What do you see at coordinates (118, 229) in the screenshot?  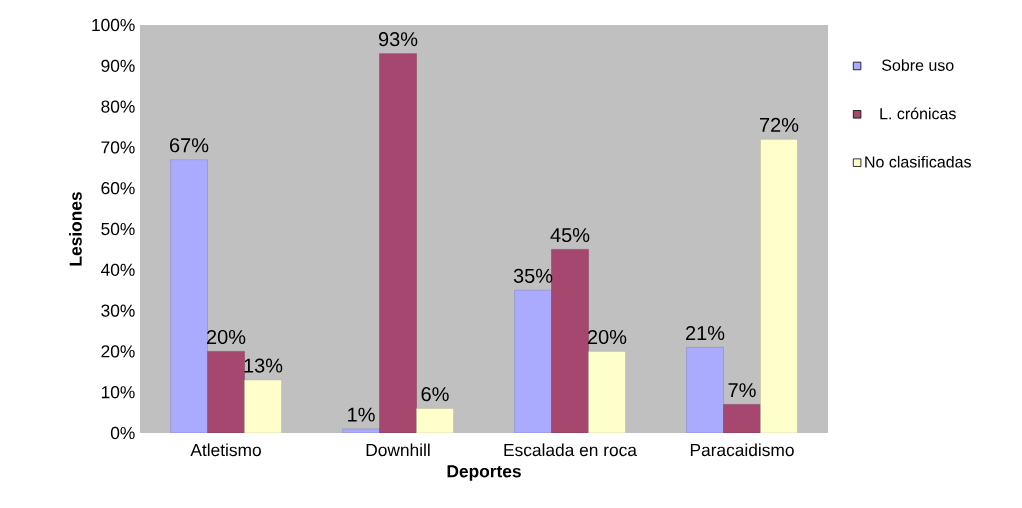 I see `y-tick-label: 50%` at bounding box center [118, 229].